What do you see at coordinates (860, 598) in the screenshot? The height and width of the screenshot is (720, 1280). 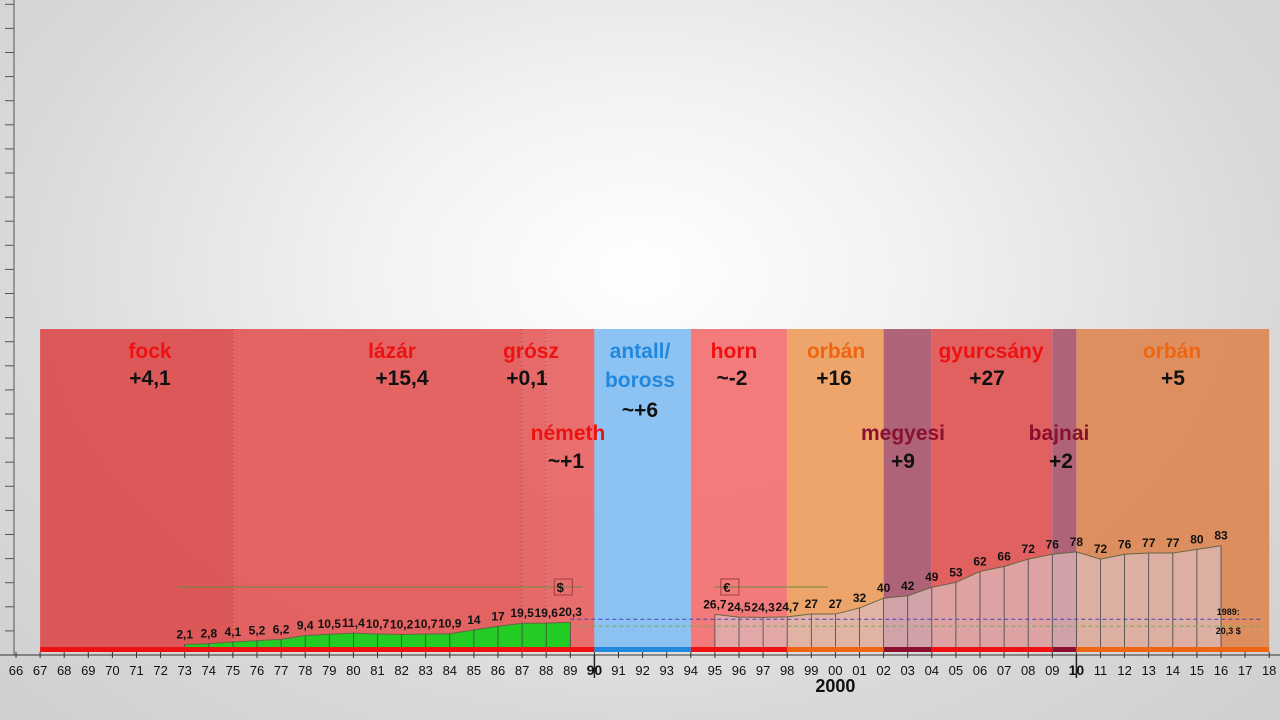 I see `data-label-euro-2001: 32` at bounding box center [860, 598].